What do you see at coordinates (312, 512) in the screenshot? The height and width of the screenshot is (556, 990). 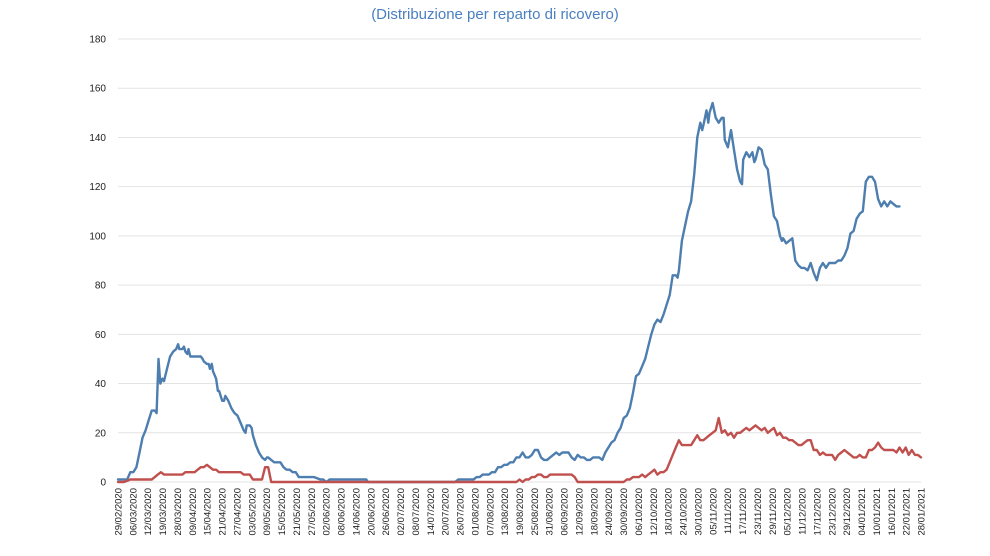 I see `x-tick-label: 27/05/2020` at bounding box center [312, 512].